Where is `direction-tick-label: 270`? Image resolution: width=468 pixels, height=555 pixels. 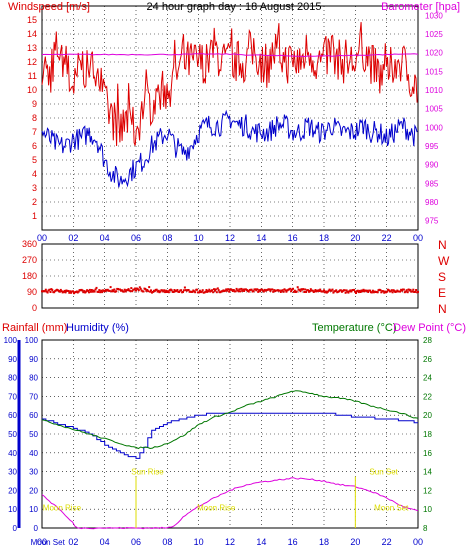 direction-tick-label: 270 is located at coordinates (29, 260).